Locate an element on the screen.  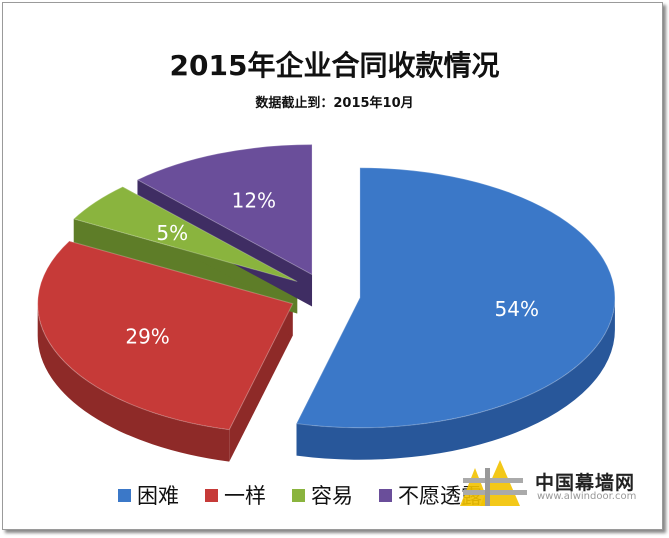
chart-subtitle: 数据截止到：2015年10月 is located at coordinates (334, 103).